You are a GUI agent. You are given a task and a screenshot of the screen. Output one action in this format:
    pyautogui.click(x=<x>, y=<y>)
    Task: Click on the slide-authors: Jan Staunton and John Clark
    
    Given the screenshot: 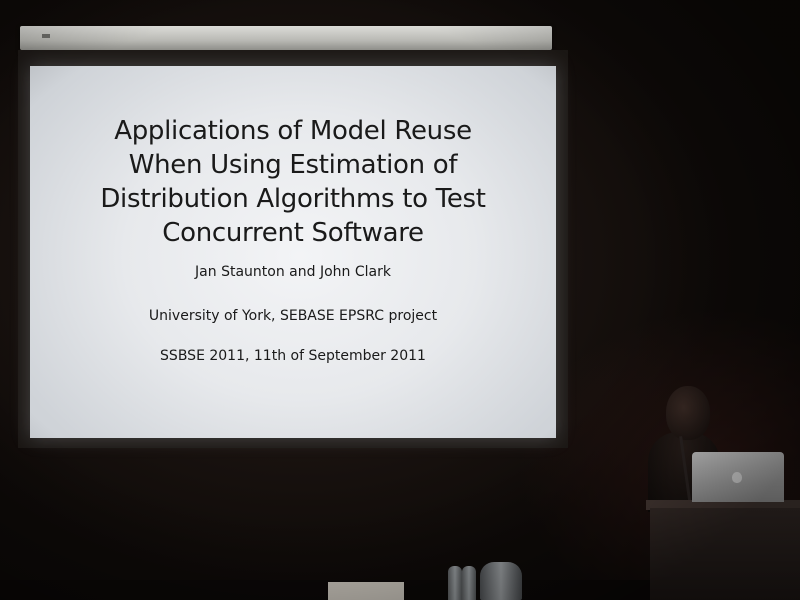 What is the action you would take?
    pyautogui.click(x=293, y=272)
    